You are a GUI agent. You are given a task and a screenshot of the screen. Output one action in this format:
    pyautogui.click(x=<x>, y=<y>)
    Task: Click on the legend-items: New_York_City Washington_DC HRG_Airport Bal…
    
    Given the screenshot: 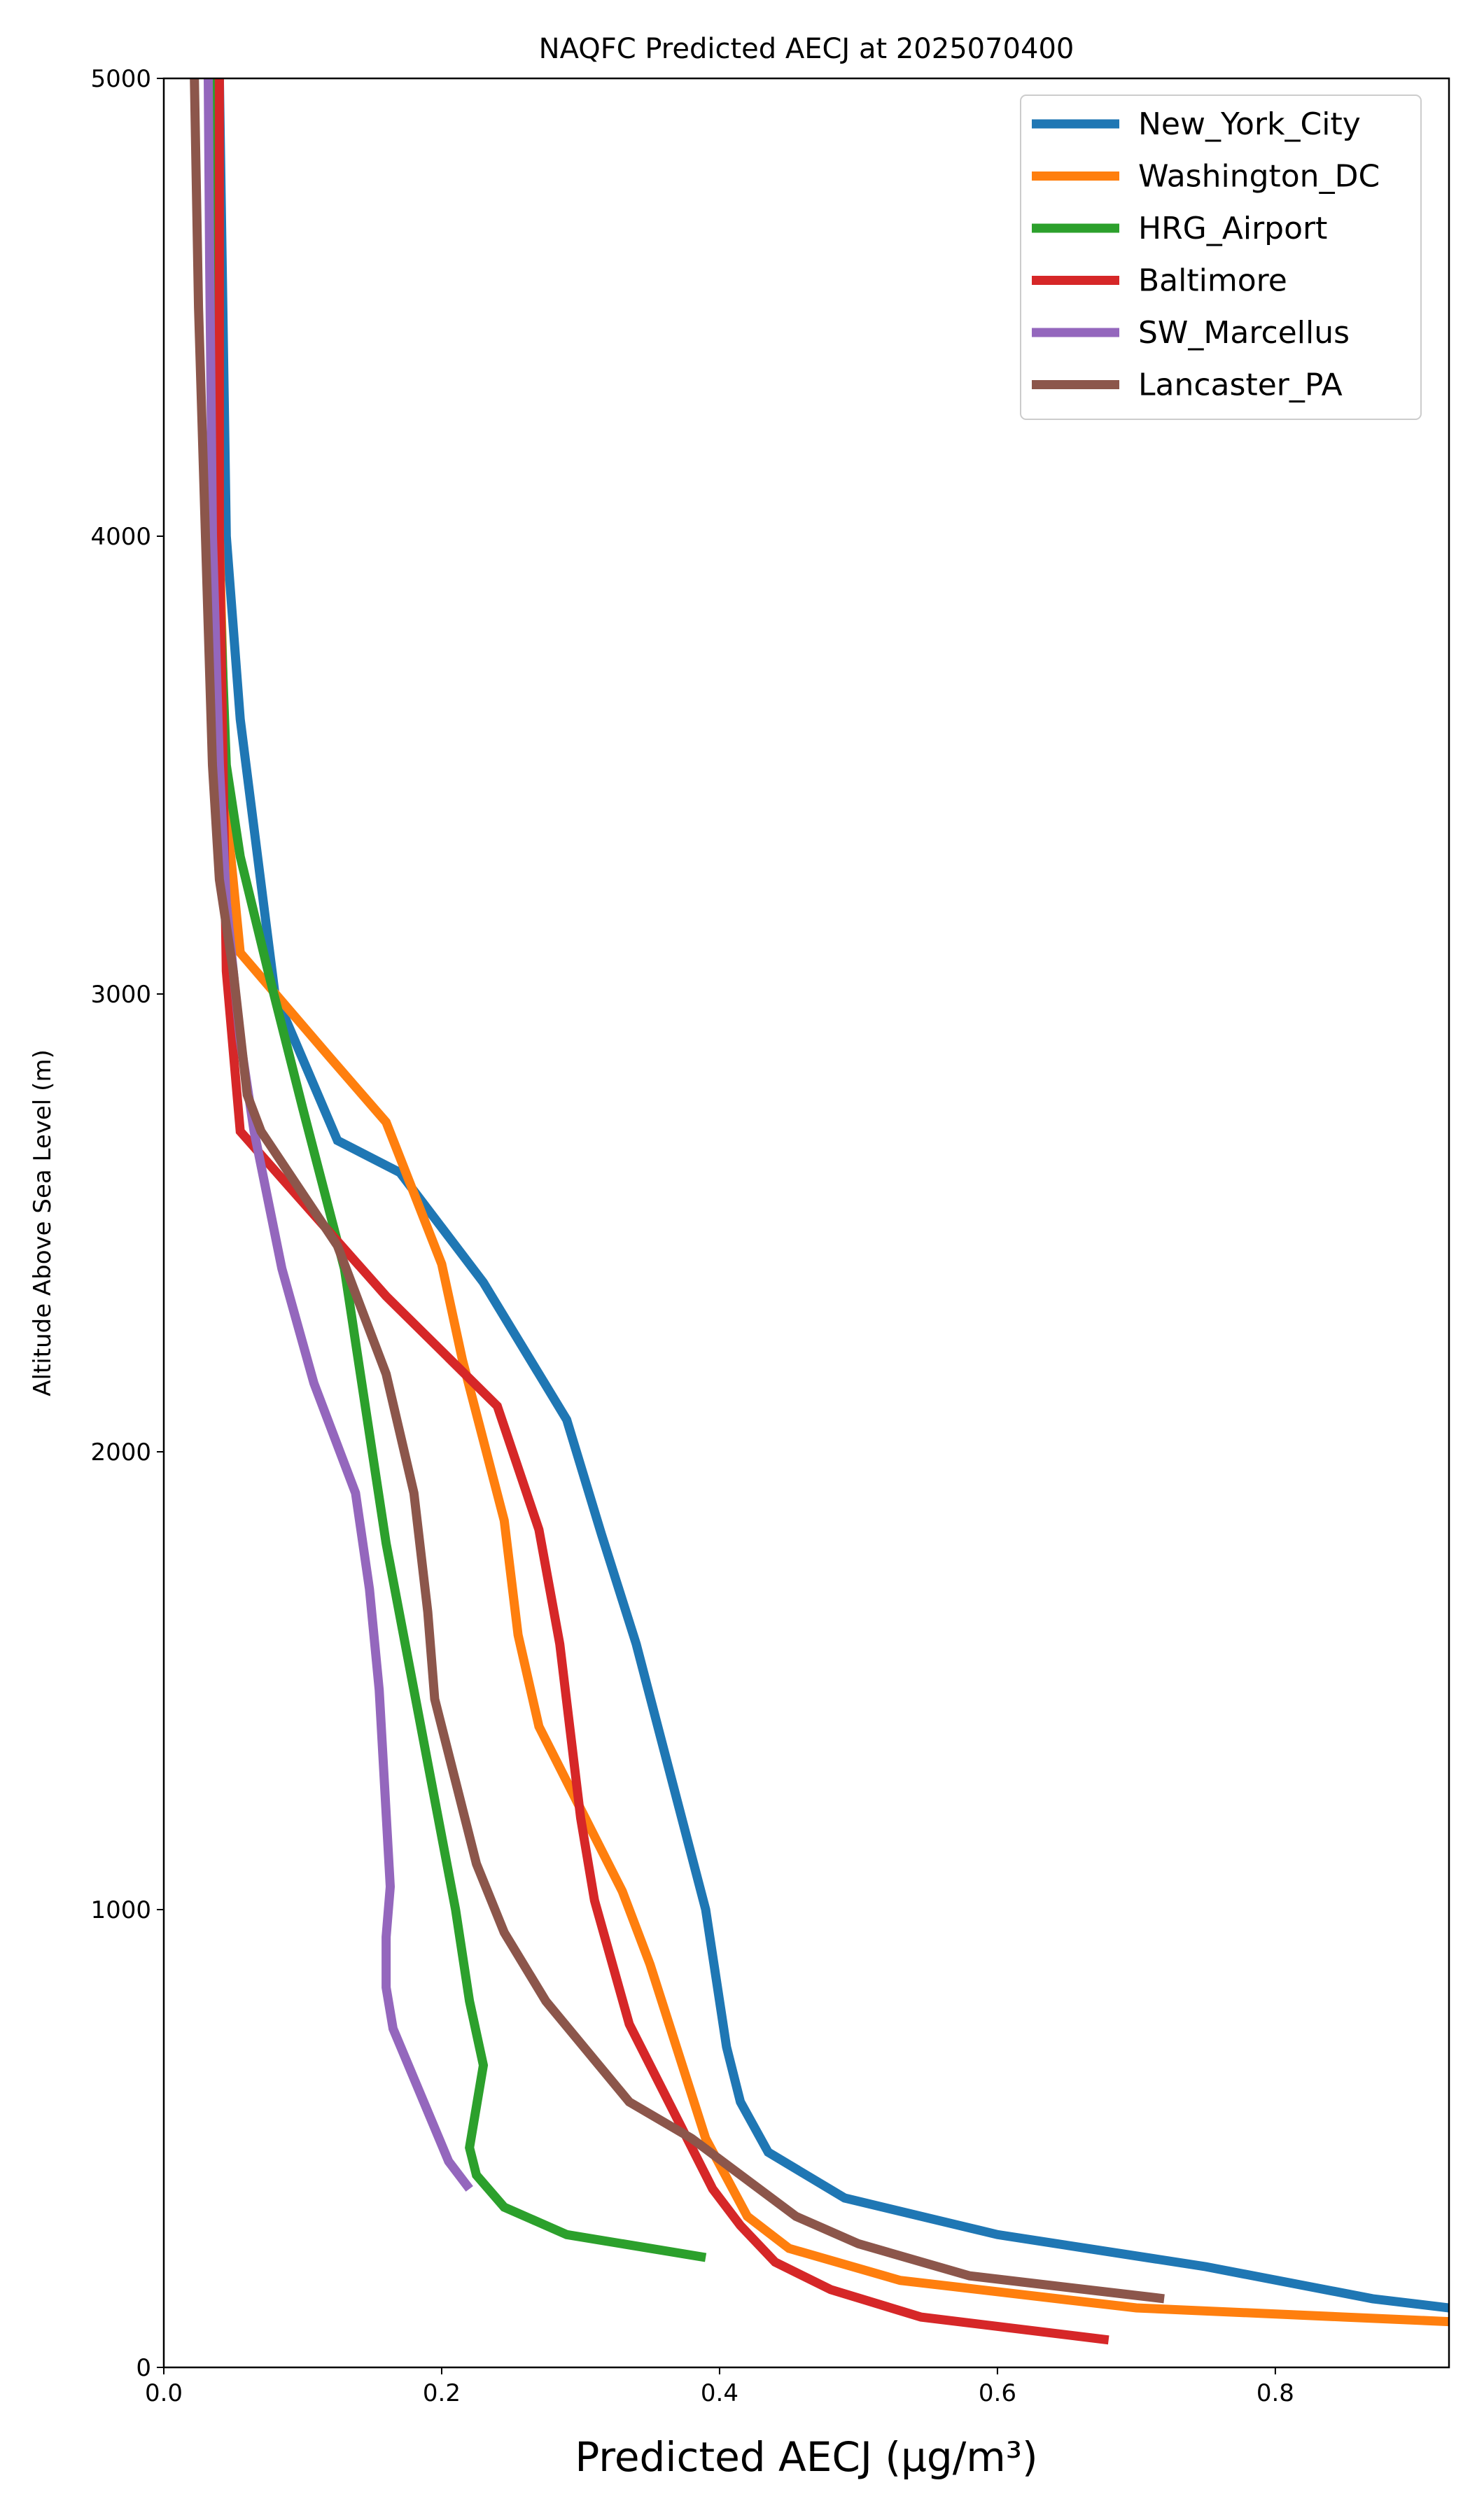 What is the action you would take?
    pyautogui.click(x=1206, y=254)
    